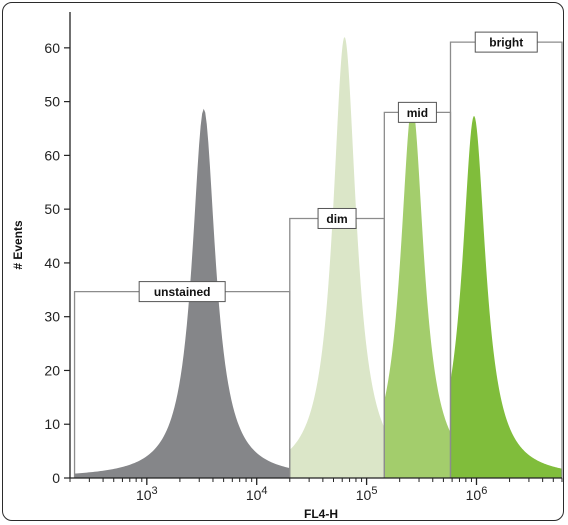 The image size is (568, 525). Describe the element at coordinates (52, 424) in the screenshot. I see `y-tick-label: 10` at that location.